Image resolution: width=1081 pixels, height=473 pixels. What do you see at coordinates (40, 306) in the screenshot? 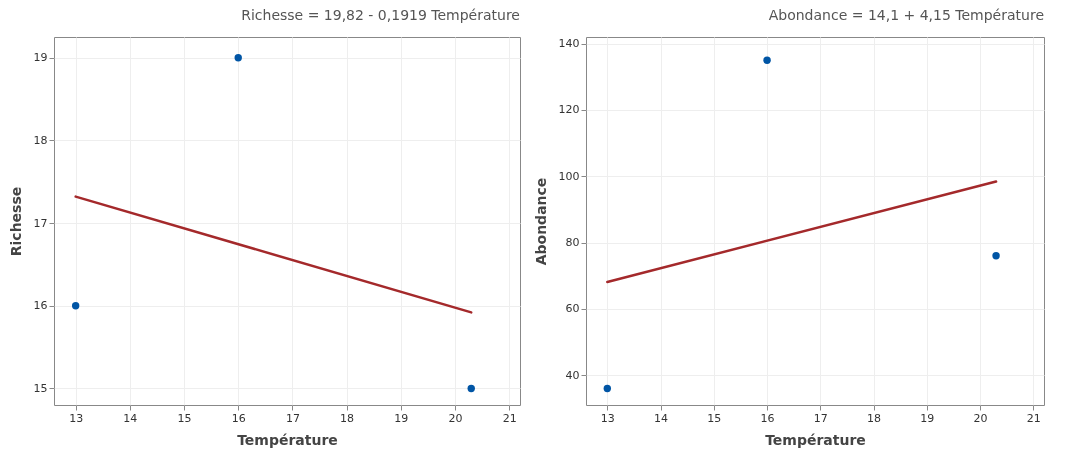
I see `y-tick-label: 16` at bounding box center [40, 306].